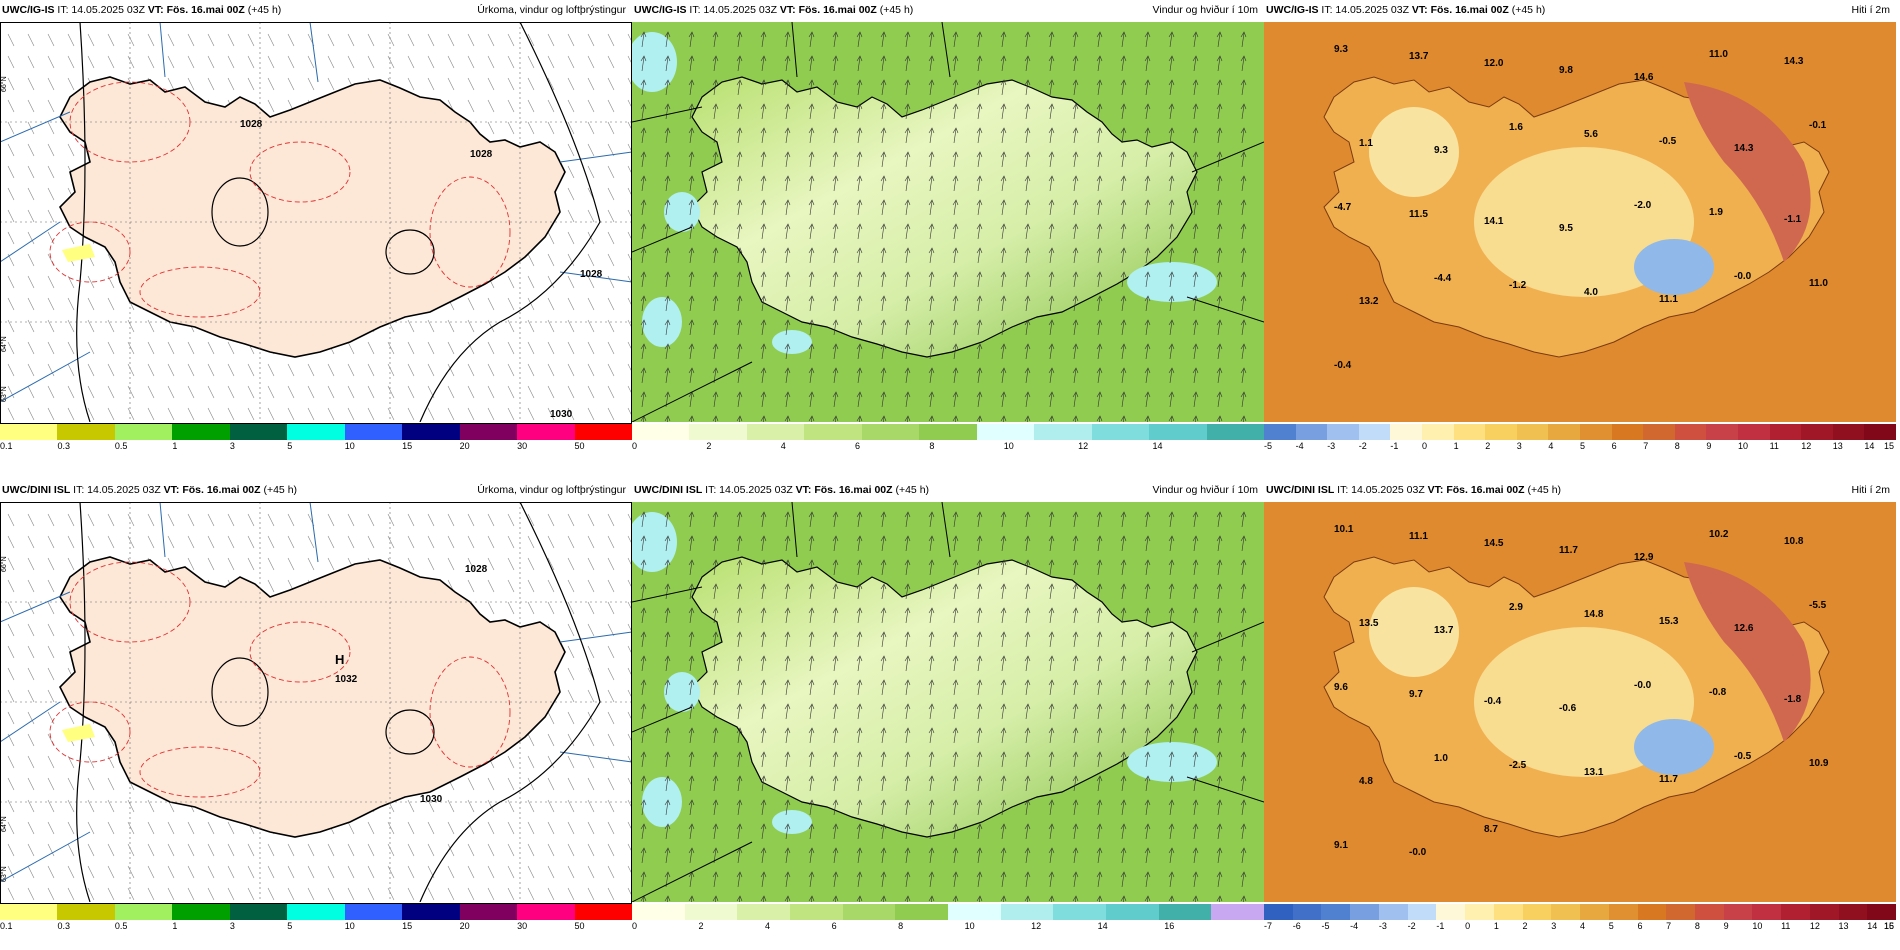 This screenshot has width=1900, height=950. I want to click on init-time: IT: 14.05.2025 03Z, so click(1381, 490).